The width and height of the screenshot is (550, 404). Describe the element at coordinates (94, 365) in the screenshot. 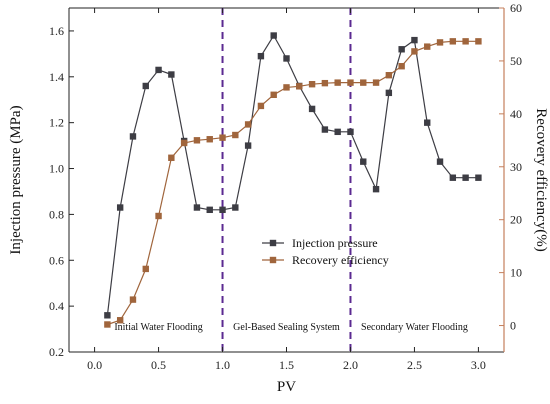

I see `x-tick-label: 0.0` at that location.